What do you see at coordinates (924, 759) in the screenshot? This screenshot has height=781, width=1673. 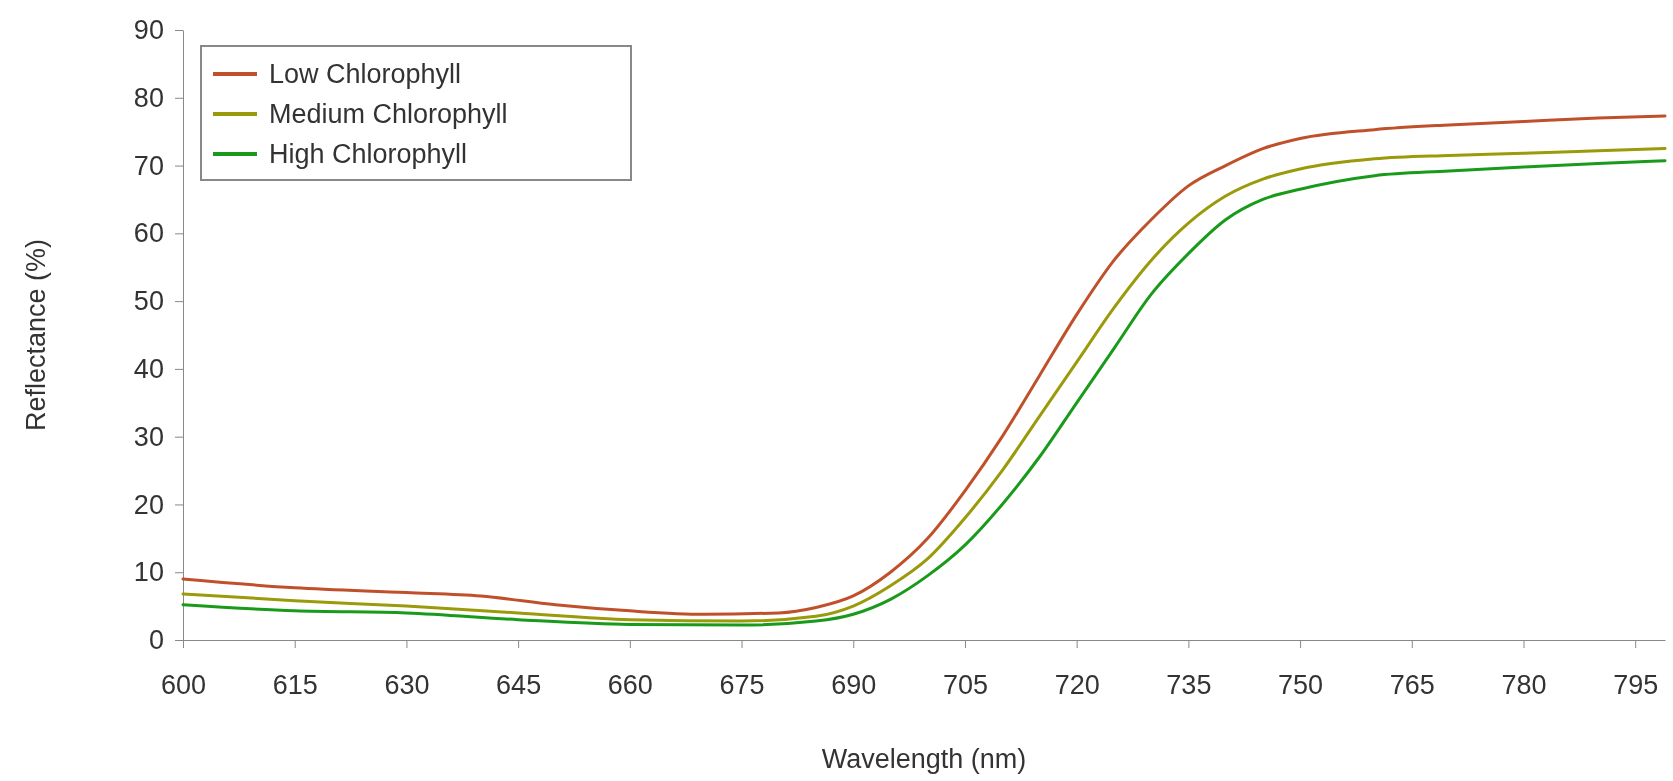 I see `x-axis-title: Wavelength (nm)` at bounding box center [924, 759].